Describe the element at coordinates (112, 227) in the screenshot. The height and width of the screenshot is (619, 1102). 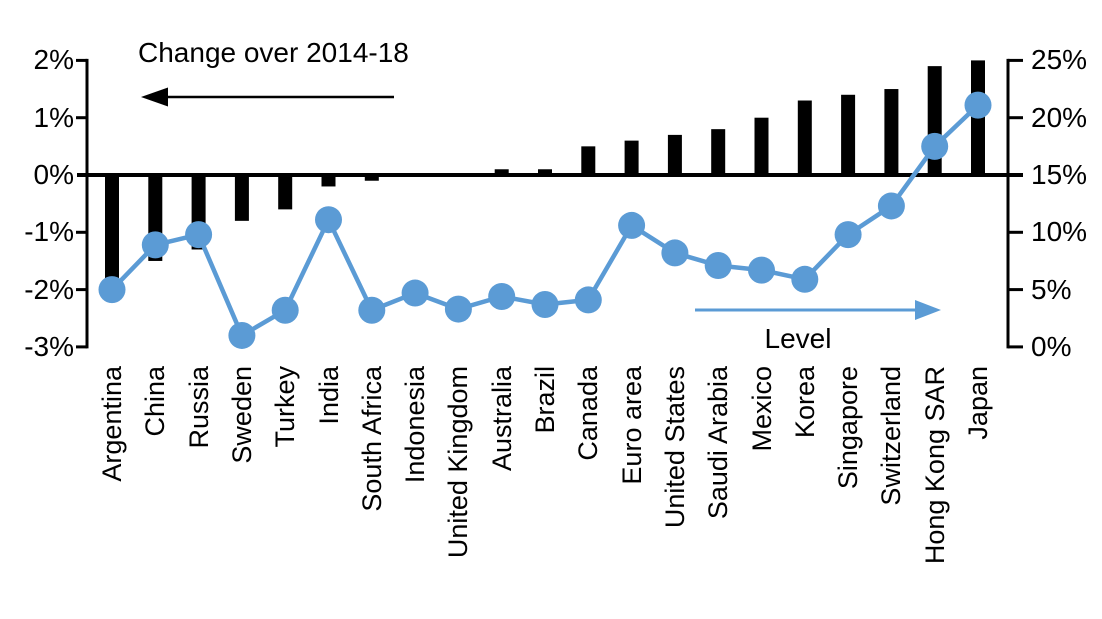
I see `bar-argentina` at that location.